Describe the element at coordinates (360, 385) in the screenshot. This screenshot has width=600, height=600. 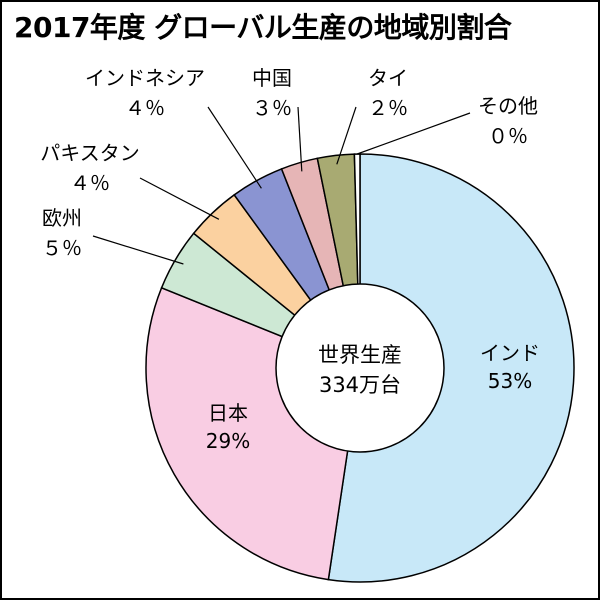
I see `center-label-line2: 334万台` at that location.